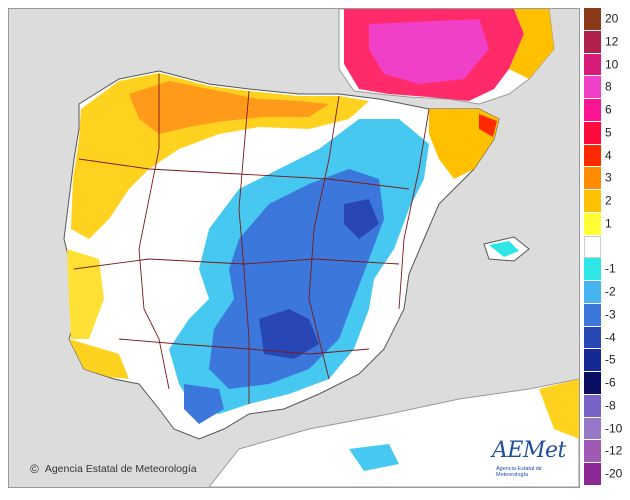  I want to click on legend-entry: 4, so click(605, 156).